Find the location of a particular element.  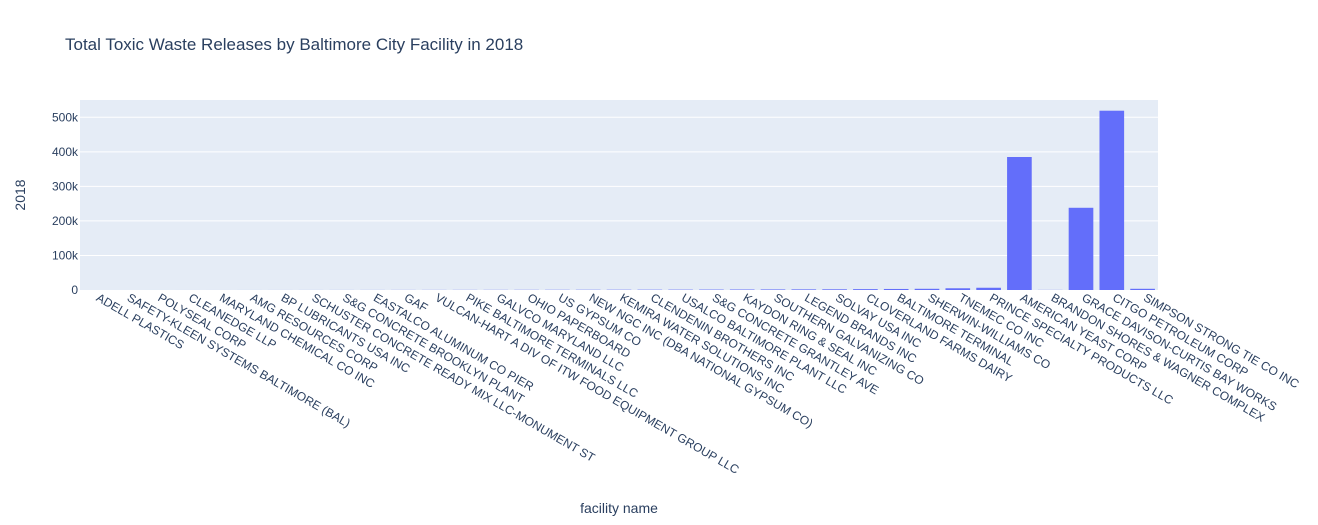

y-tick-label: 300k is located at coordinates (65, 186).